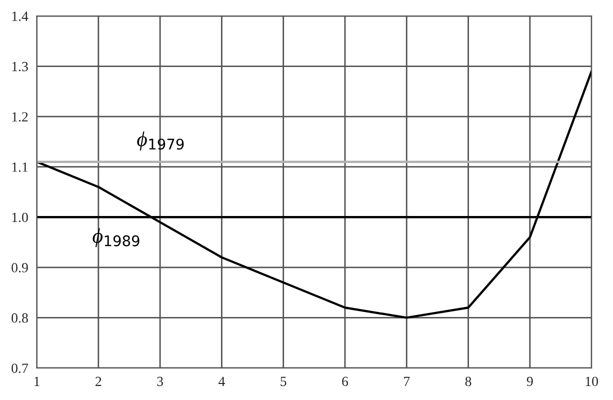 The height and width of the screenshot is (400, 613). What do you see at coordinates (468, 381) in the screenshot?
I see `x-tick-label: 8` at bounding box center [468, 381].